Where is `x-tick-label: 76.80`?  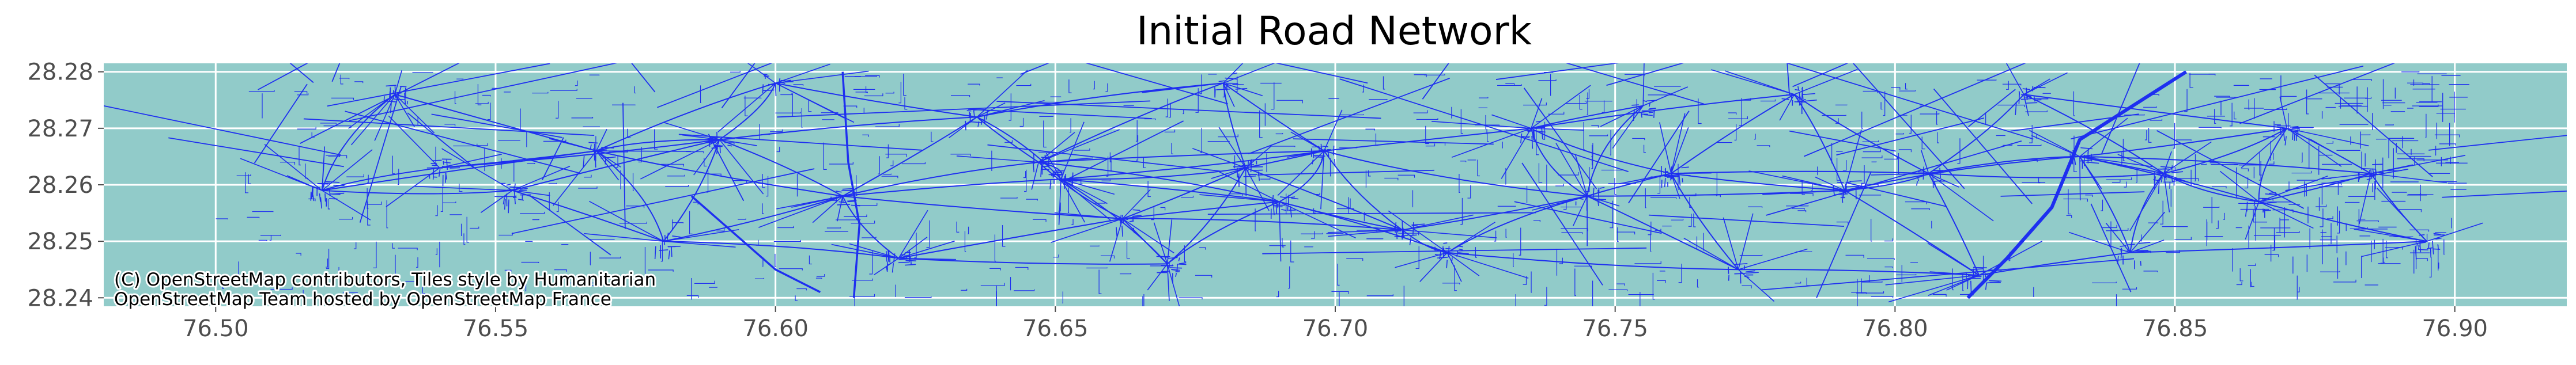 x-tick-label: 76.80 is located at coordinates (1895, 328).